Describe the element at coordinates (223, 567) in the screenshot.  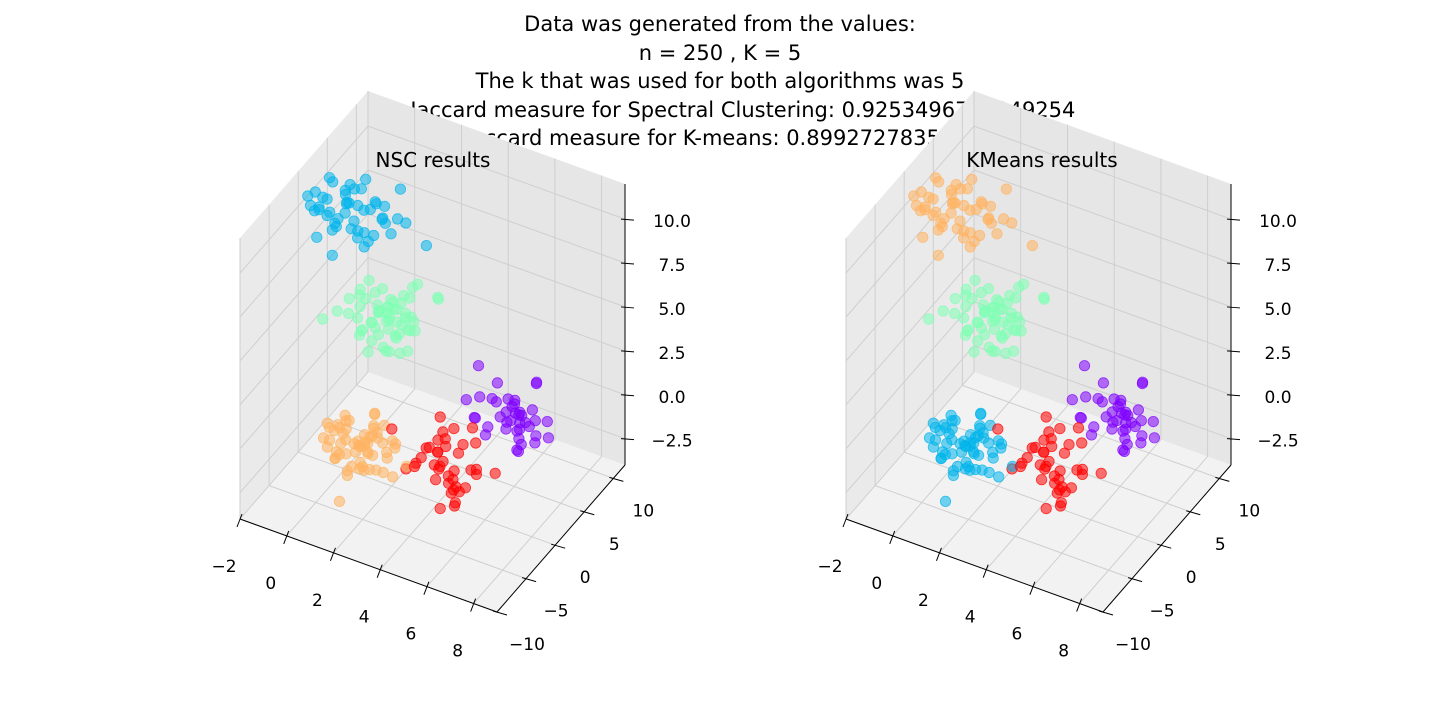
I see `x-tick-label: −2` at that location.